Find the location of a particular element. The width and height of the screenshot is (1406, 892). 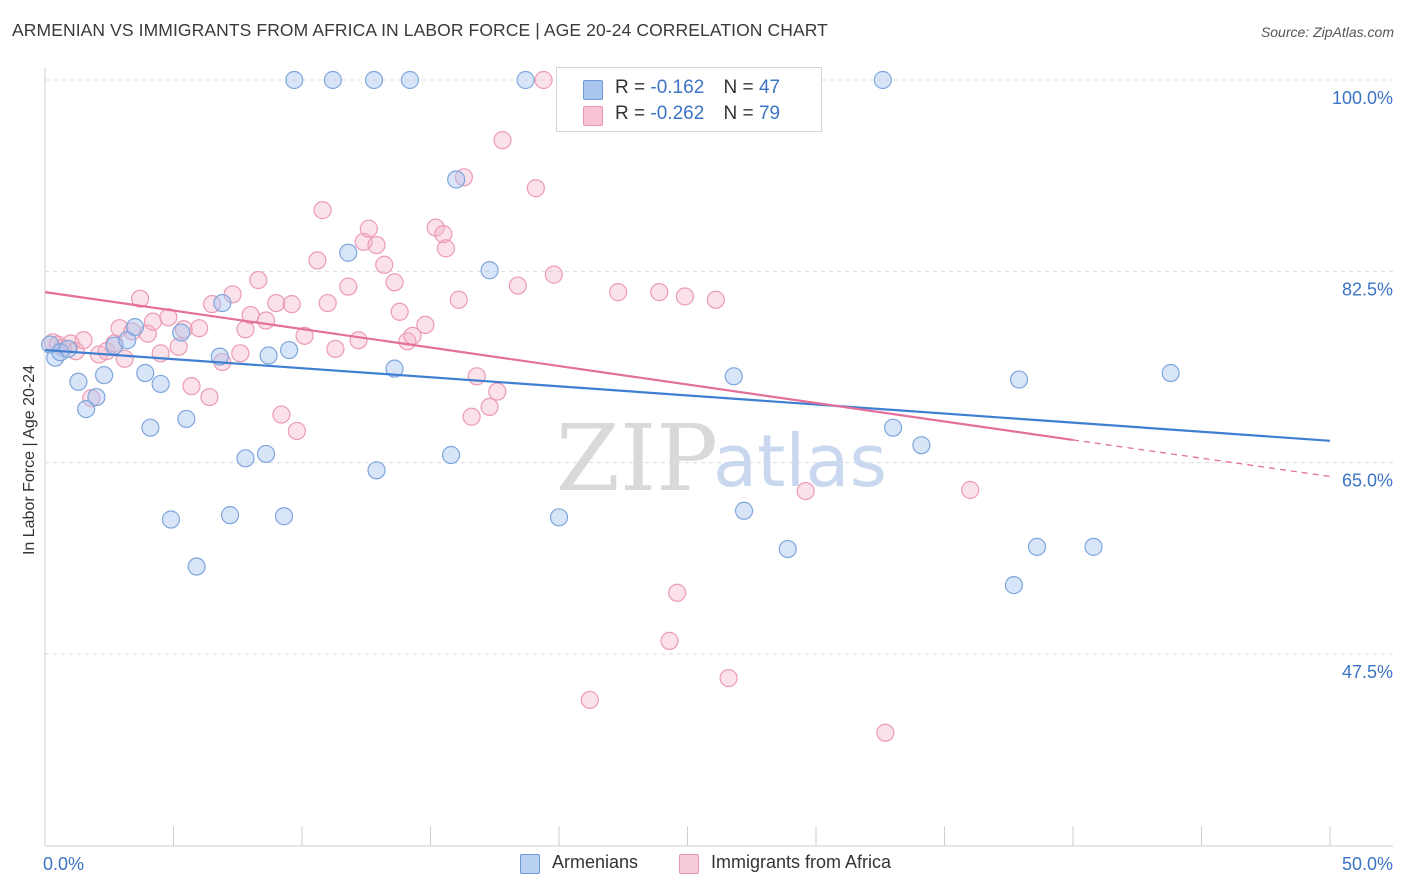

y-tick-label: 100.0% is located at coordinates (1362, 98).